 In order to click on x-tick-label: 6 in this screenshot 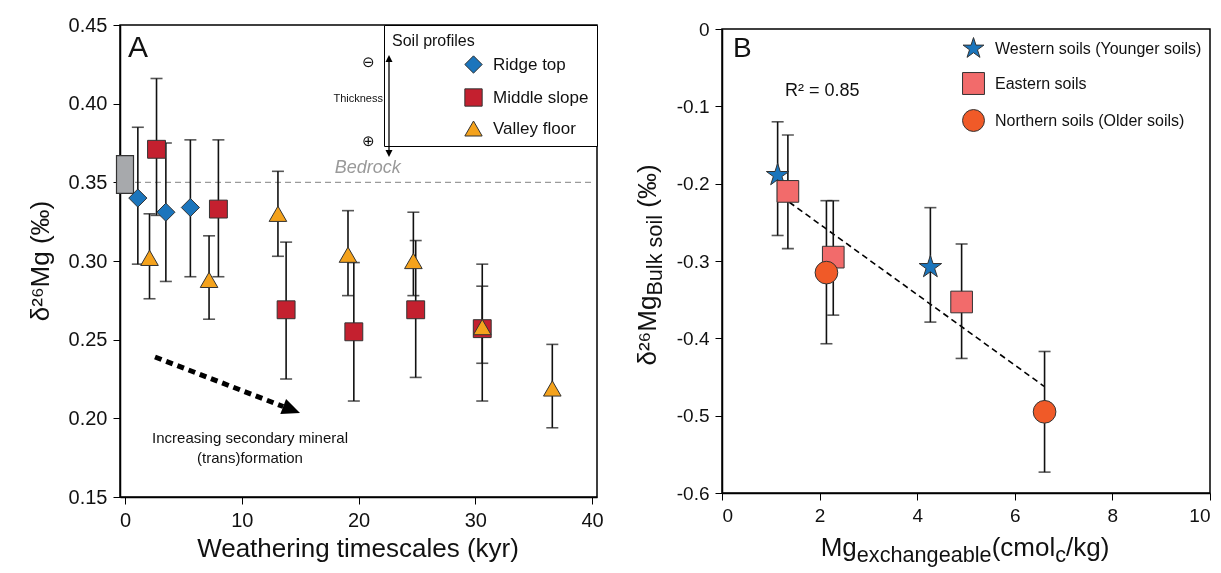, I will do `click(1015, 515)`.